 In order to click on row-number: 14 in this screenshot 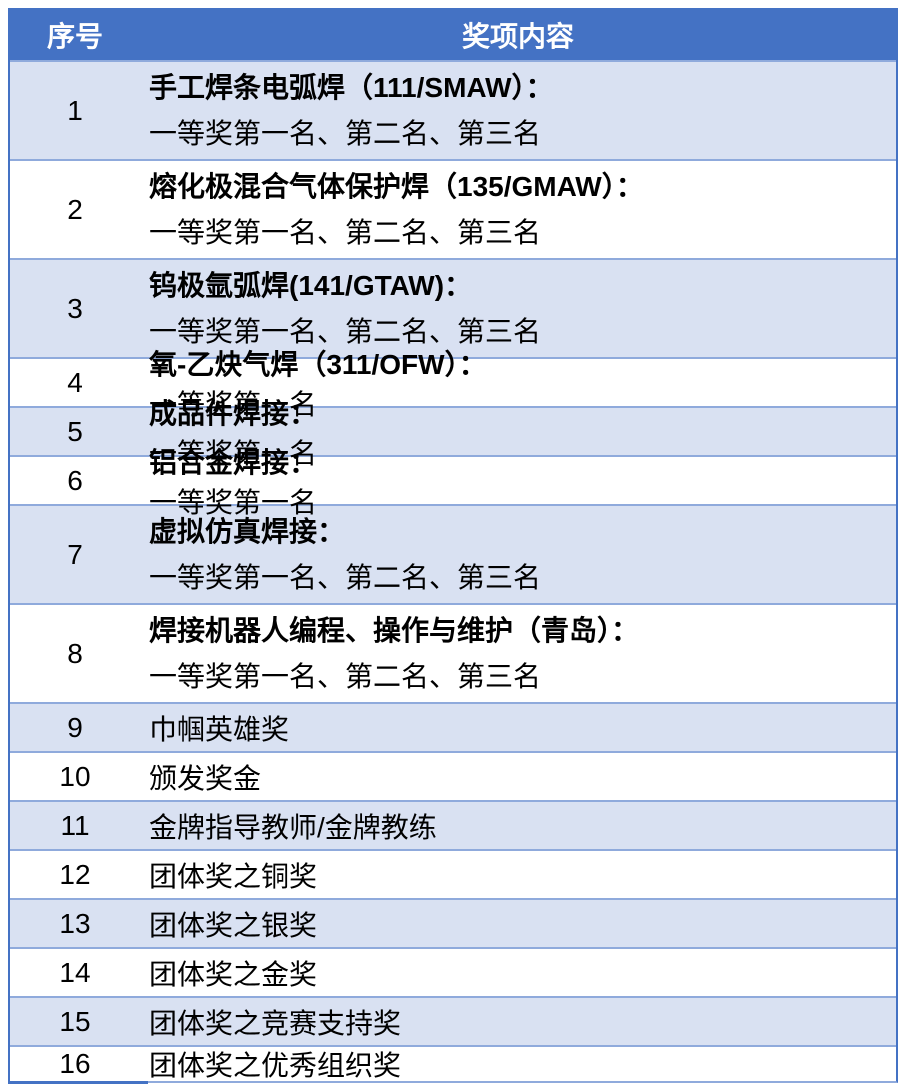, I will do `click(75, 972)`.